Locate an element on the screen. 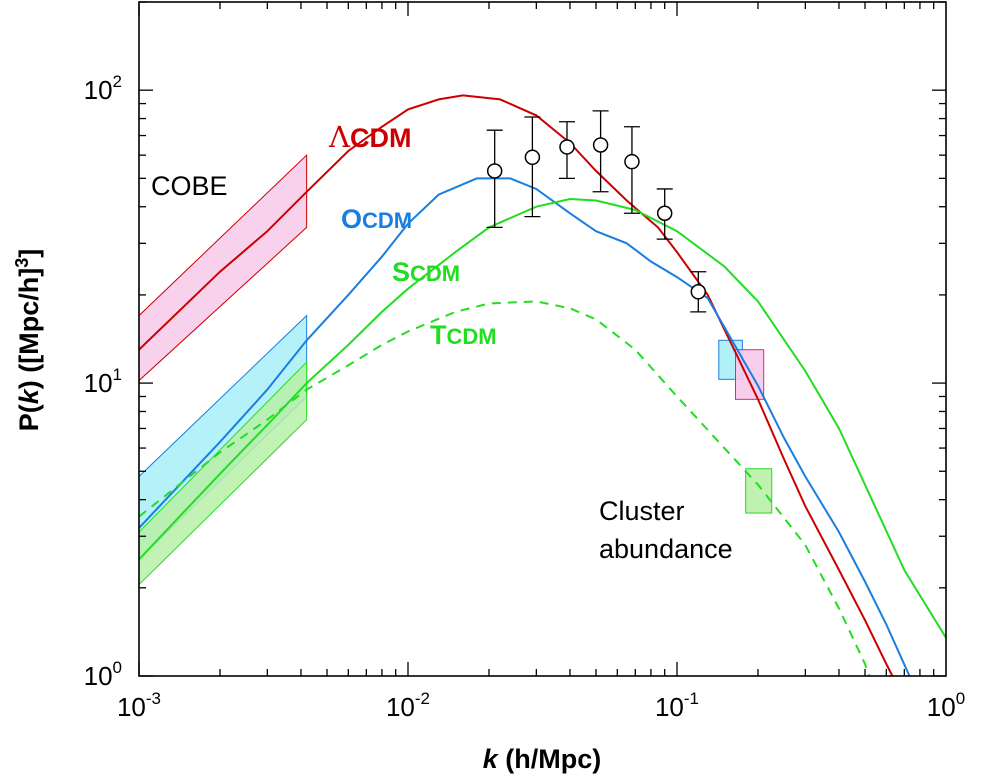 The image size is (982, 781). scdm-suffix: CDM is located at coordinates (435, 273).